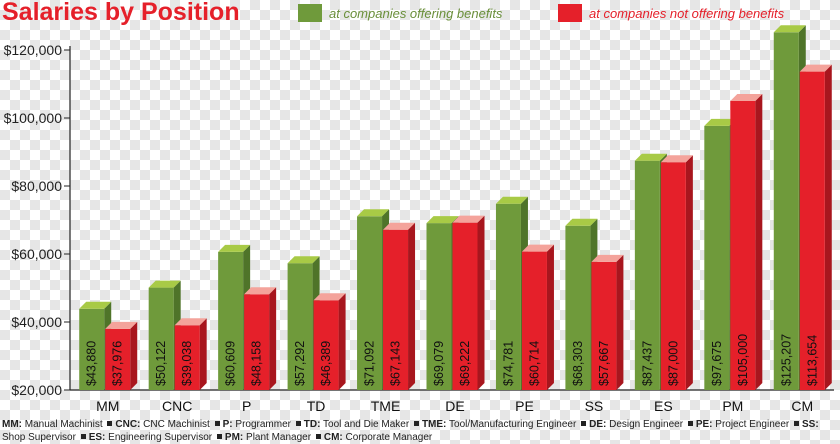  I want to click on data-label: $48,158, so click(257, 363).